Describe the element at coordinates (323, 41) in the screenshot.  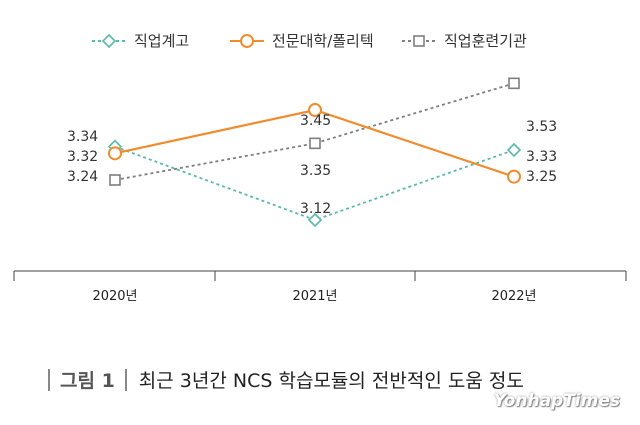
I see `legend-label-college-polytech: 전문대학/폴리텍` at that location.